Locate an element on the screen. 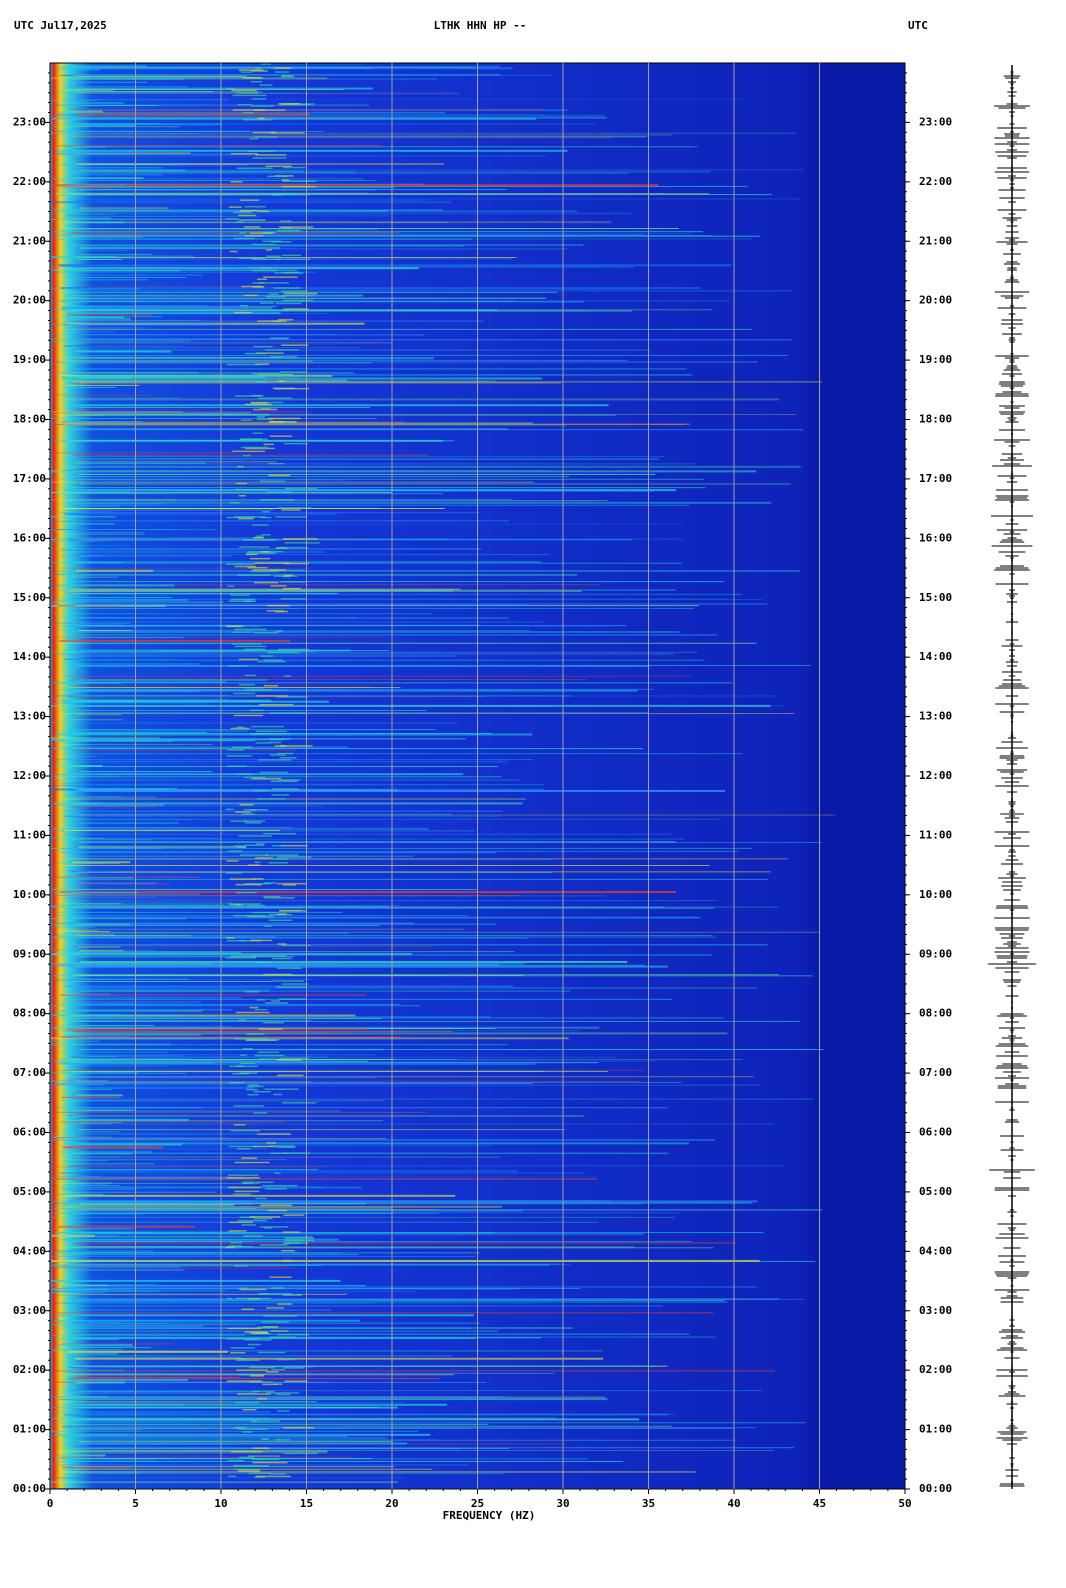 The width and height of the screenshot is (1066, 1588). y-tick-label-right: 09:00 is located at coordinates (935, 953).